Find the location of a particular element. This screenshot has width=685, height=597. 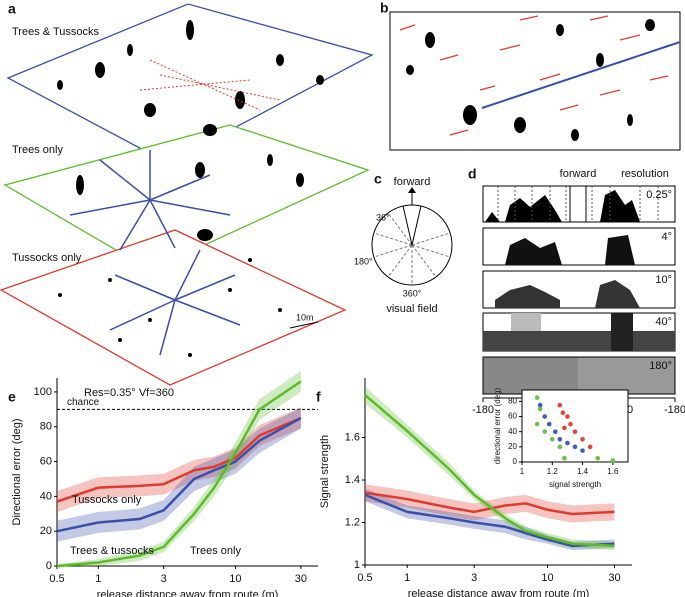

panel-label: f is located at coordinates (318, 397).